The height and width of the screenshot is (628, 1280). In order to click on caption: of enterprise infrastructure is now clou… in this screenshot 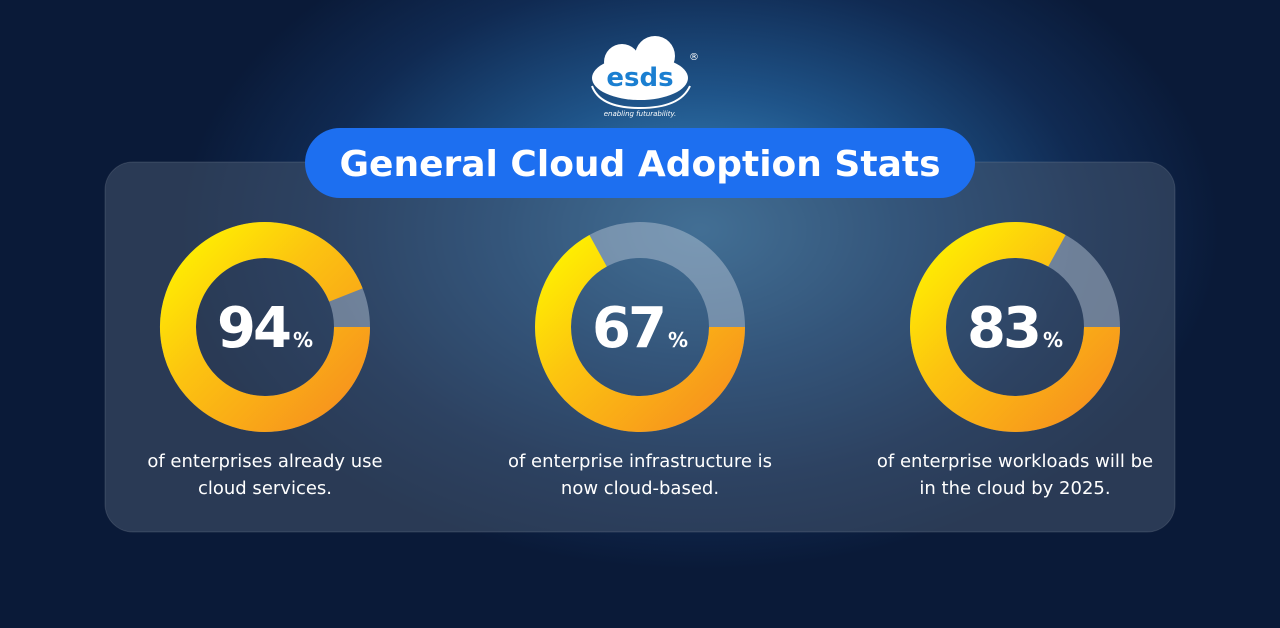, I will do `click(640, 475)`.